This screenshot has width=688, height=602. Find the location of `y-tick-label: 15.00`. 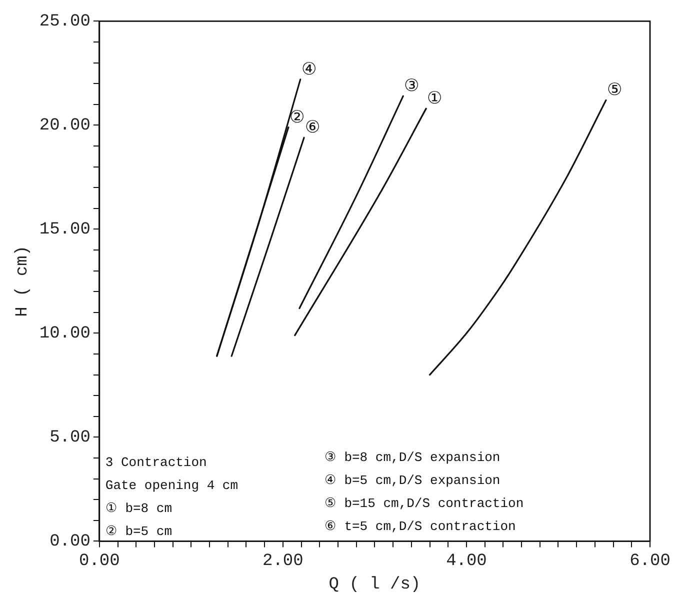

y-tick-label: 15.00 is located at coordinates (64, 230).